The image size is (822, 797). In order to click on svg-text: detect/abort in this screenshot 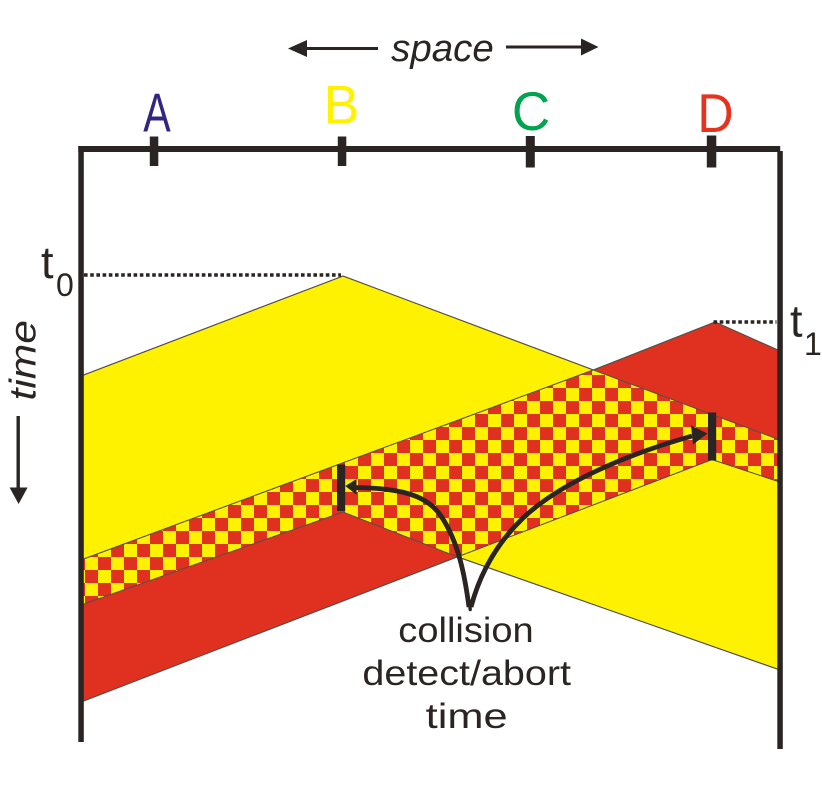, I will do `click(466, 673)`.